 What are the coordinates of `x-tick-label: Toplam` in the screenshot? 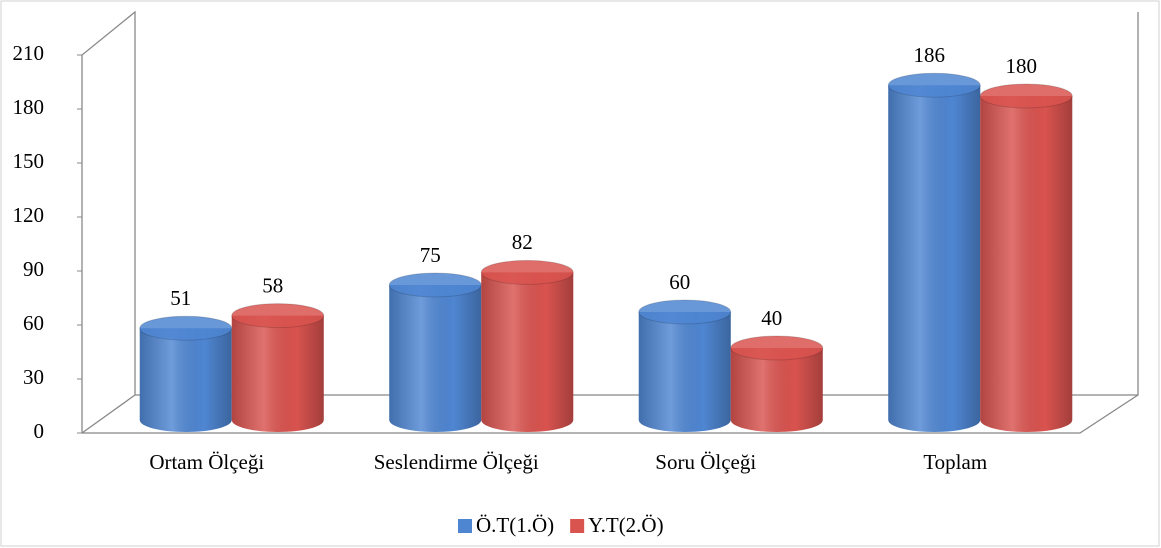 It's located at (955, 462).